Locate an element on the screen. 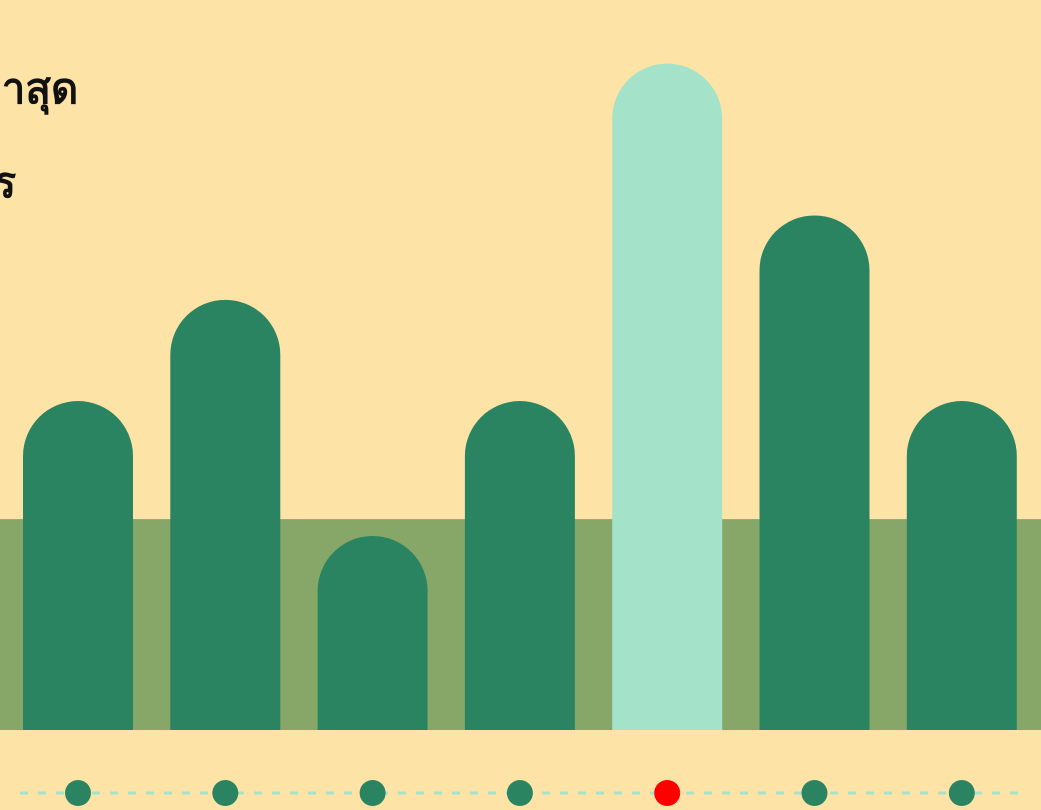 The width and height of the screenshot is (1041, 810). chart-title-line-1: ล่าสุด is located at coordinates (39, 88).